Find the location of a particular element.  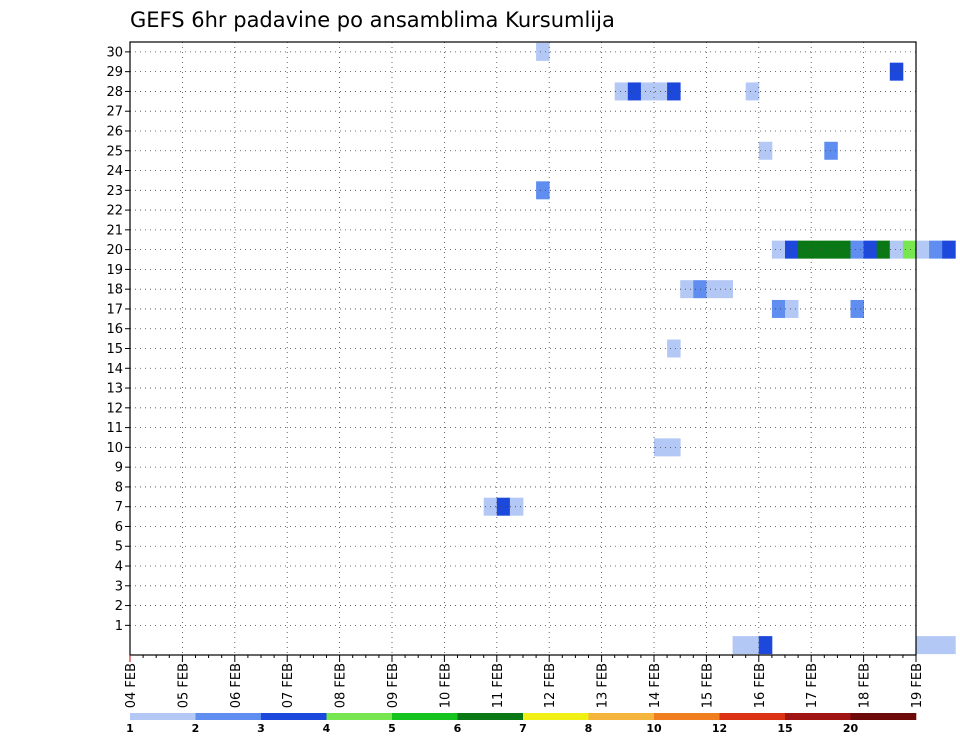

y-tick-label: 28 is located at coordinates (114, 92).